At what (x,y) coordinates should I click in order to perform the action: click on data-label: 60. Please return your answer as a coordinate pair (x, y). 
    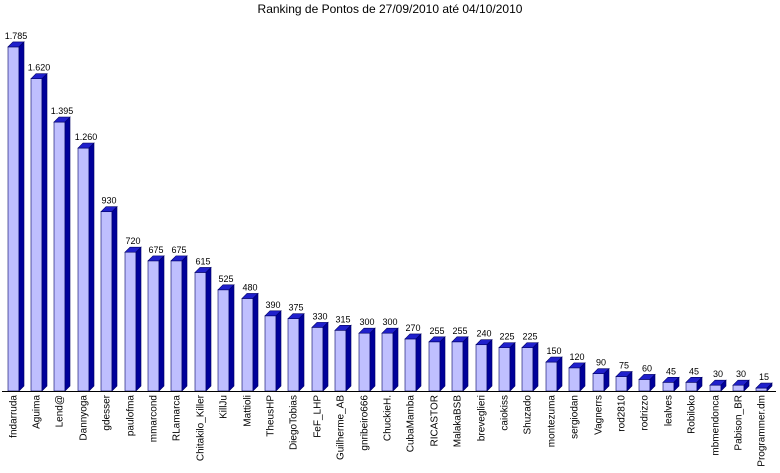
    Looking at the image, I should click on (647, 368).